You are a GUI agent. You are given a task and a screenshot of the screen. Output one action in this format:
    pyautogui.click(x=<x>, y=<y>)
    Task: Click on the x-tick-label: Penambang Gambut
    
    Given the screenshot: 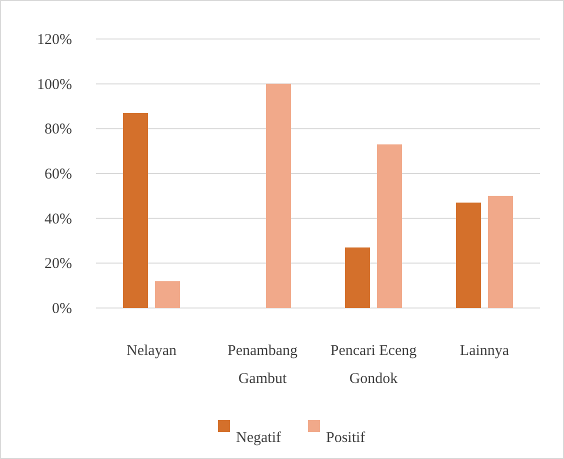 What is the action you would take?
    pyautogui.click(x=263, y=365)
    